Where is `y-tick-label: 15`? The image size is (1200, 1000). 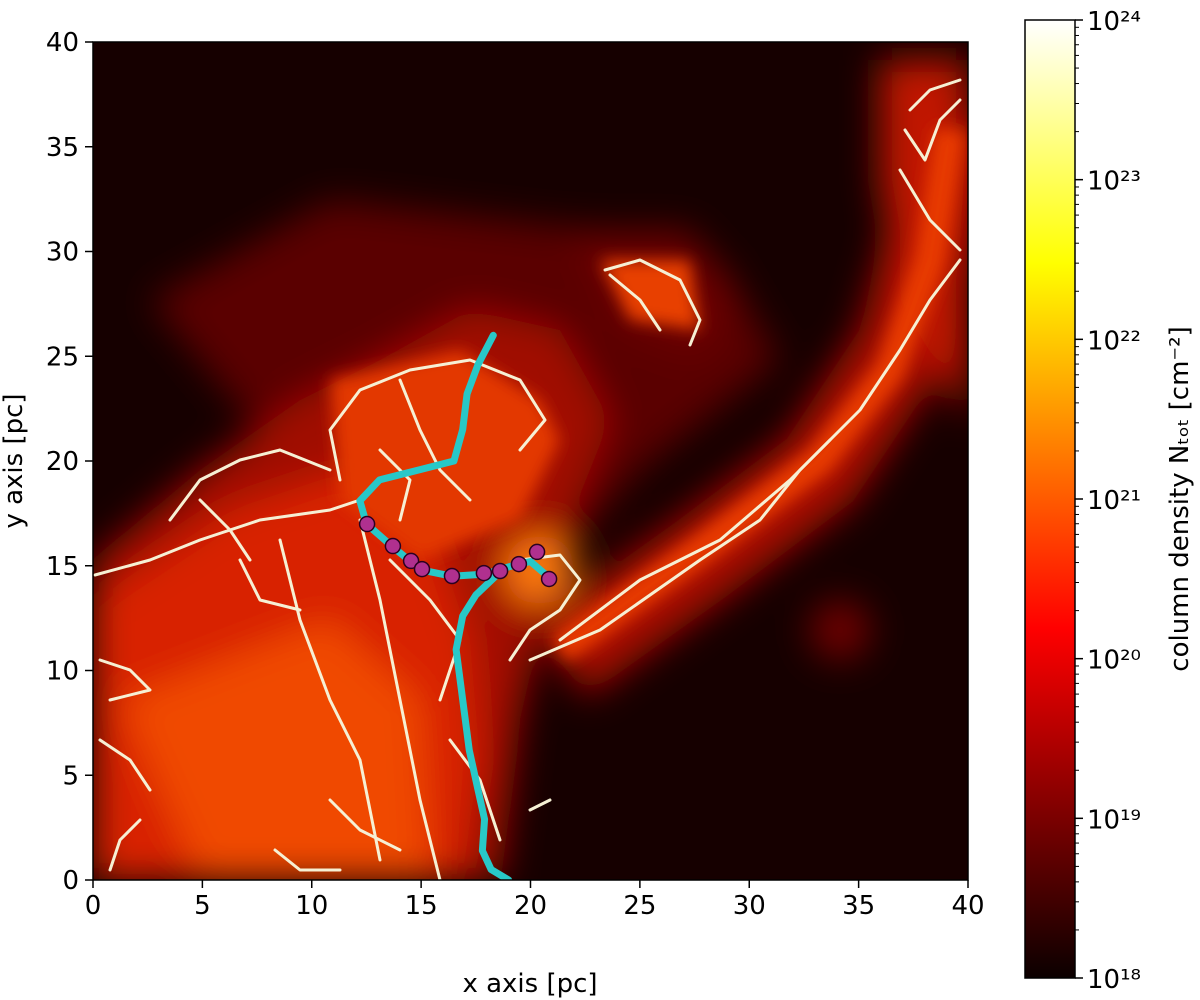
y-tick-label: 15 is located at coordinates (62, 567).